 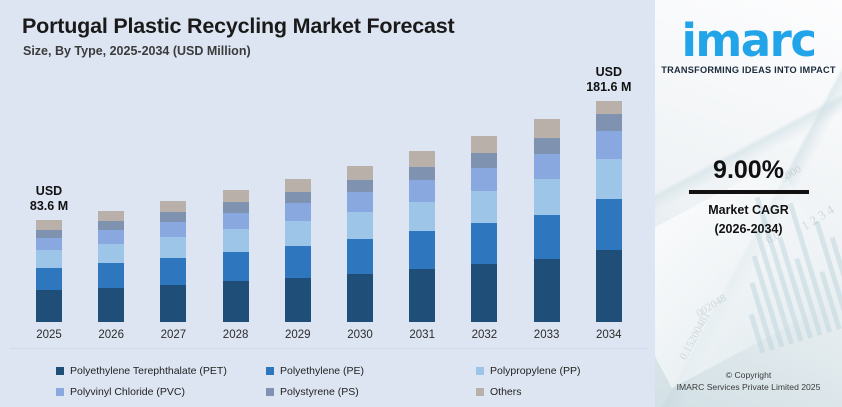 I want to click on x-axis-label-2028: 2028, so click(x=235, y=335).